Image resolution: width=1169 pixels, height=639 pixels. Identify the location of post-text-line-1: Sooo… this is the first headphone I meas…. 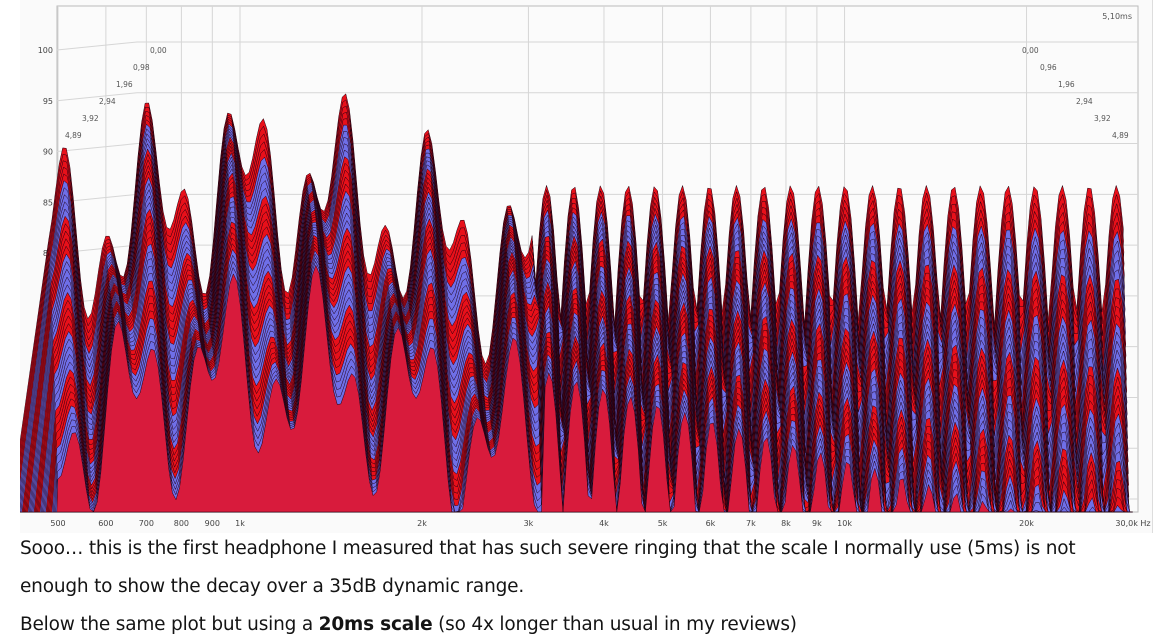
(548, 548).